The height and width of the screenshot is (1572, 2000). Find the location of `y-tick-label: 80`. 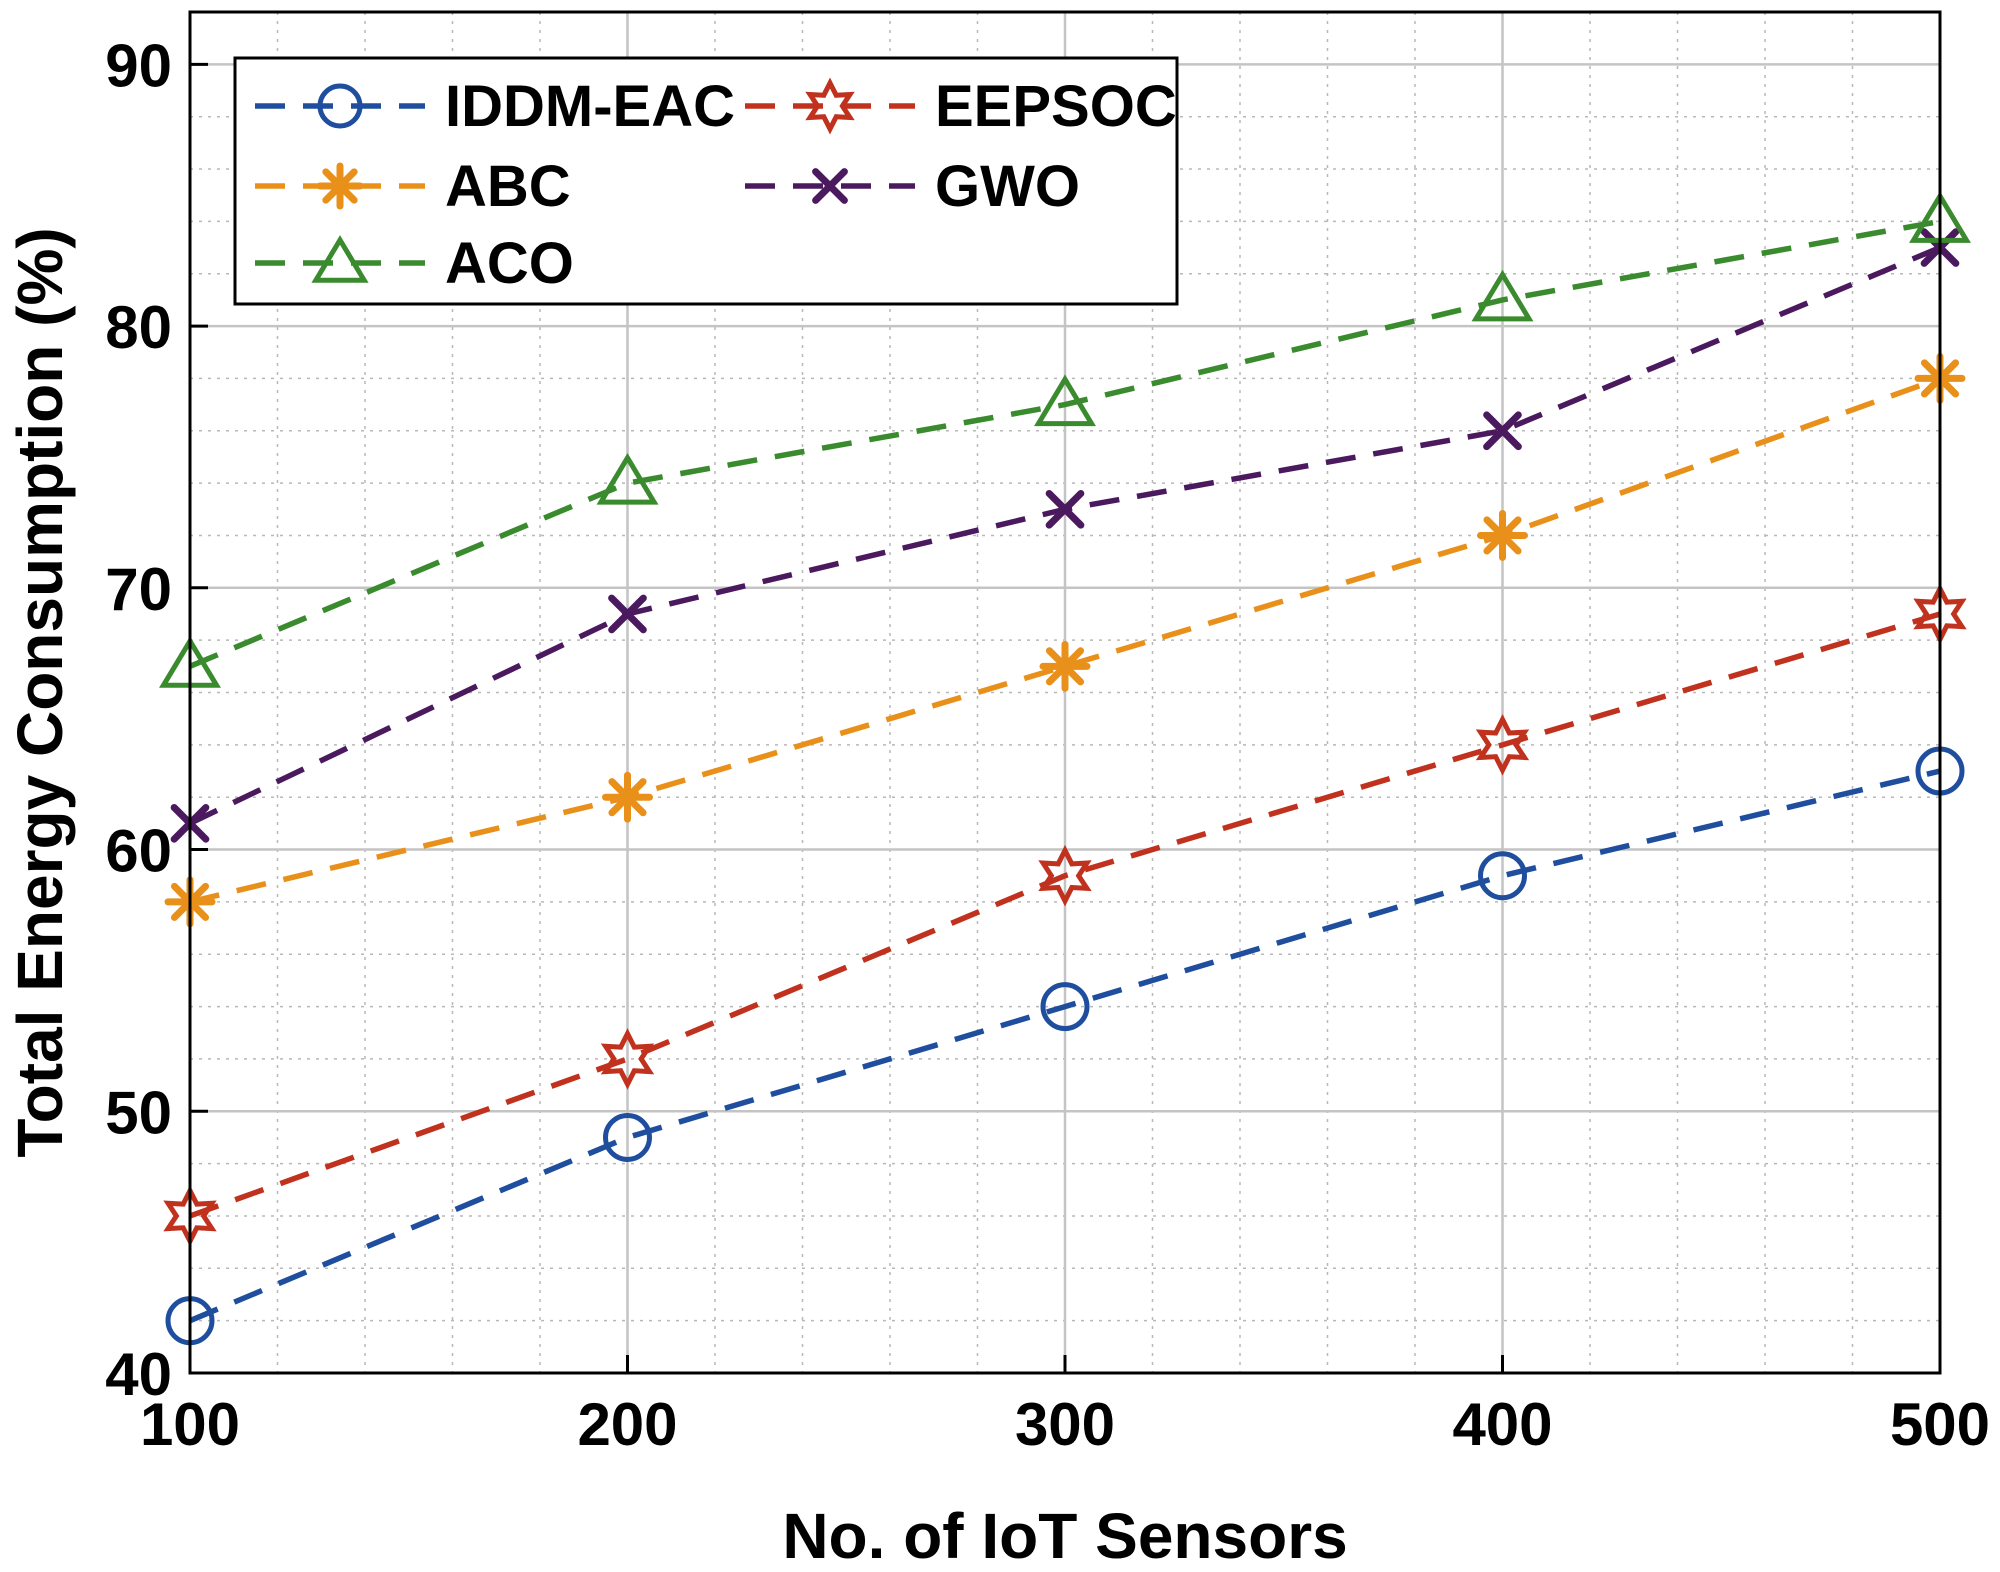

y-tick-label: 80 is located at coordinates (138, 327).